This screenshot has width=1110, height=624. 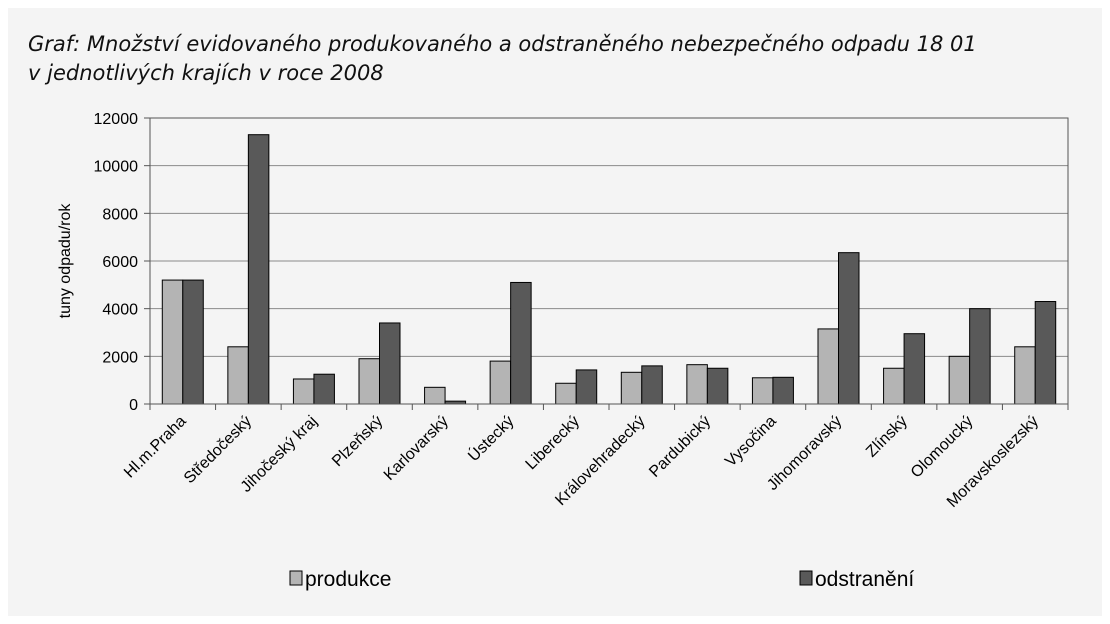 What do you see at coordinates (133, 405) in the screenshot?
I see `y-tick-label: 0` at bounding box center [133, 405].